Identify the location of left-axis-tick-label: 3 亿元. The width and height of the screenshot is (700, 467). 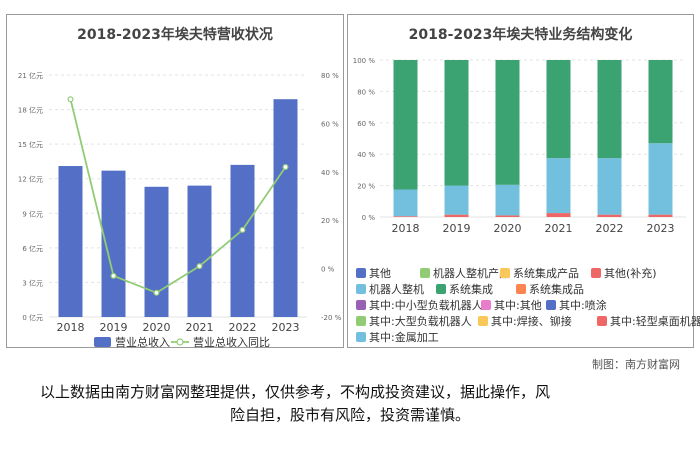
(32, 282).